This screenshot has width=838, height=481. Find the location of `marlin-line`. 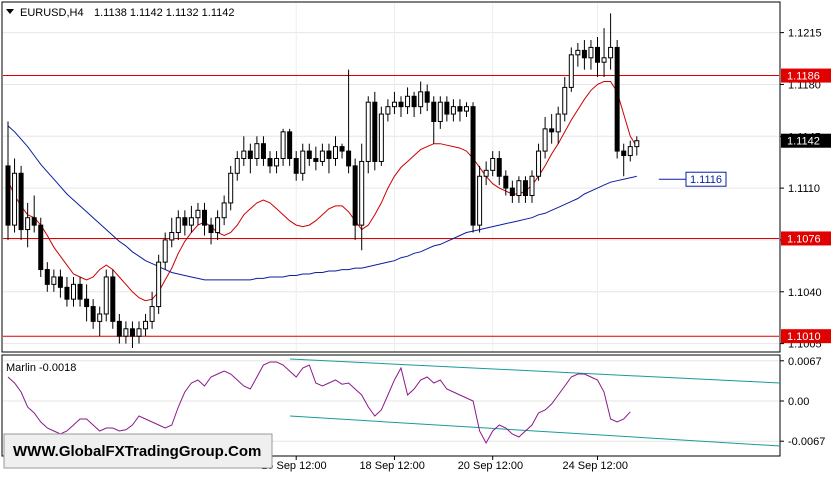

marlin-line is located at coordinates (319, 403).